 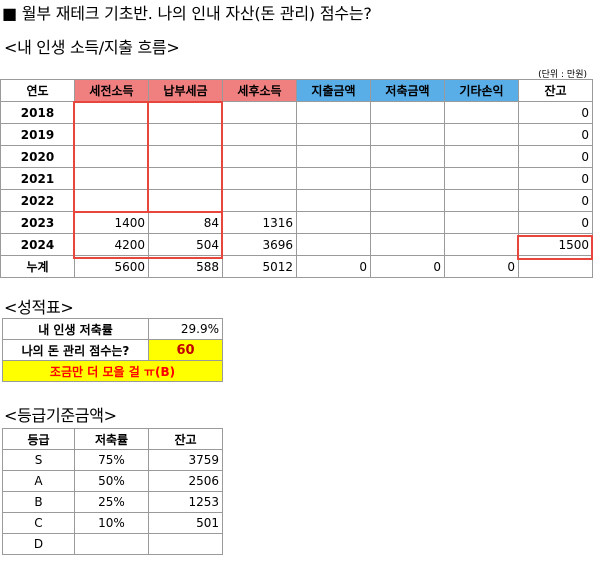 I want to click on header-tax-paid: 납부세금, so click(x=185, y=90).